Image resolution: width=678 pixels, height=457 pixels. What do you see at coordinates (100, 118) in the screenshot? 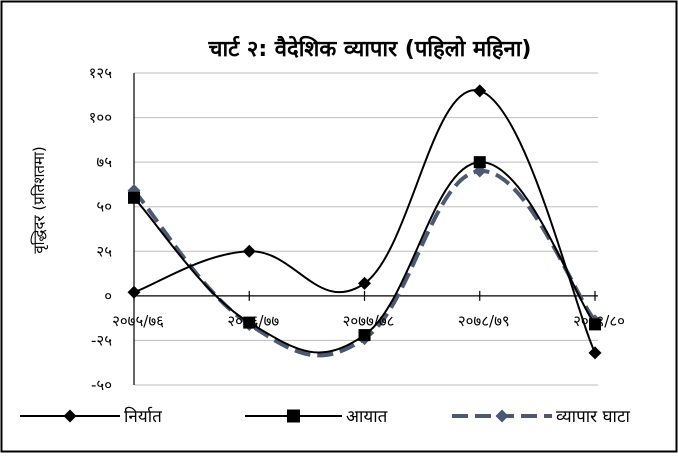
I see `y-tick-label: १००` at bounding box center [100, 118].